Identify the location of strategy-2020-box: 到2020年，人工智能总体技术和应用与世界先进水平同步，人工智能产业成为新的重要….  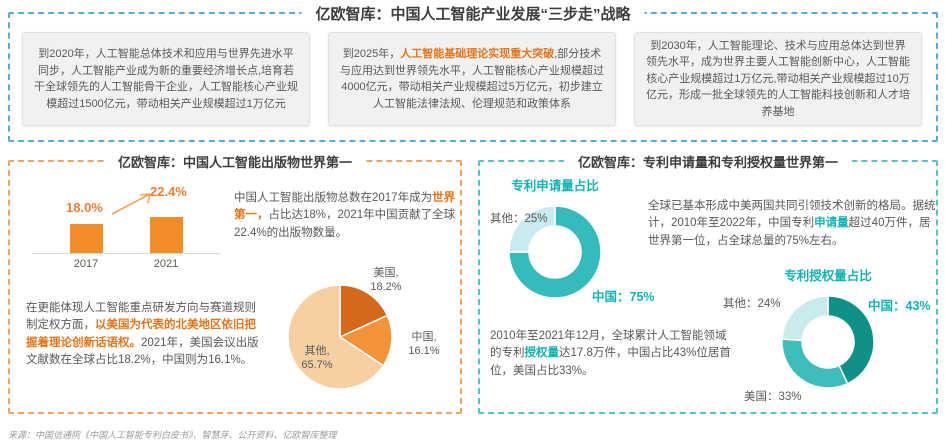
(166, 79).